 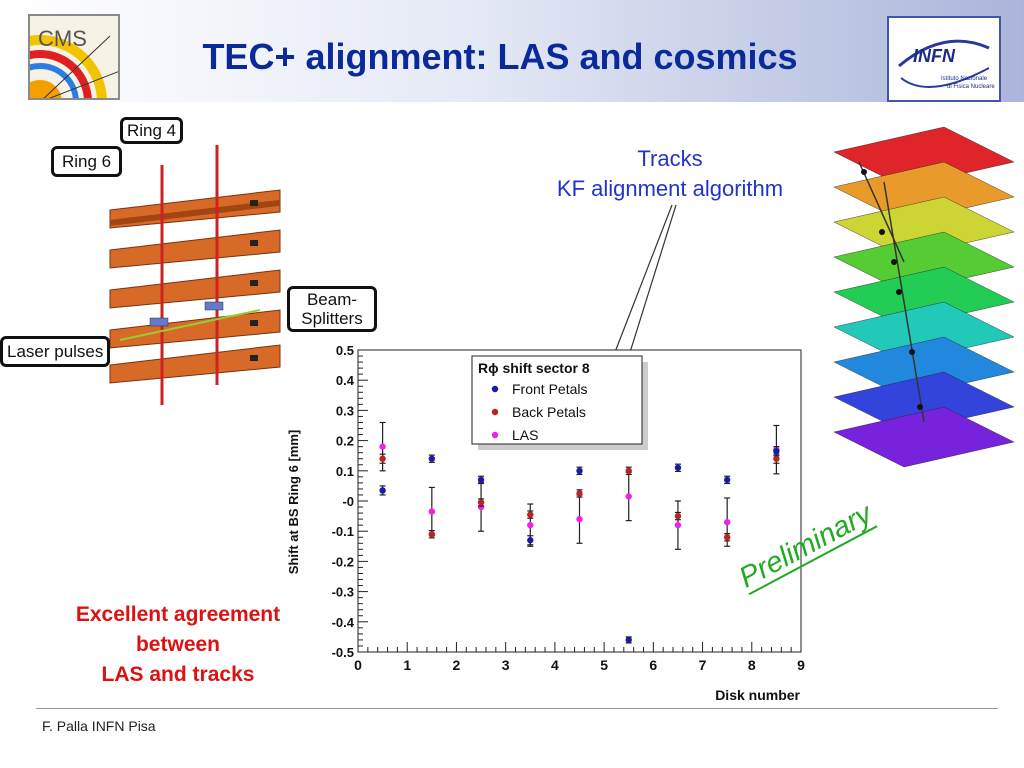 What do you see at coordinates (332, 299) in the screenshot?
I see `beam-splitters-line-1: Beam-` at bounding box center [332, 299].